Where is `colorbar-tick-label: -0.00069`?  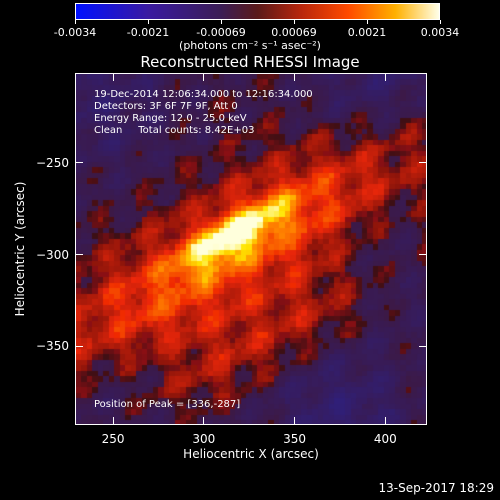 colorbar-tick-label: -0.00069 is located at coordinates (221, 32).